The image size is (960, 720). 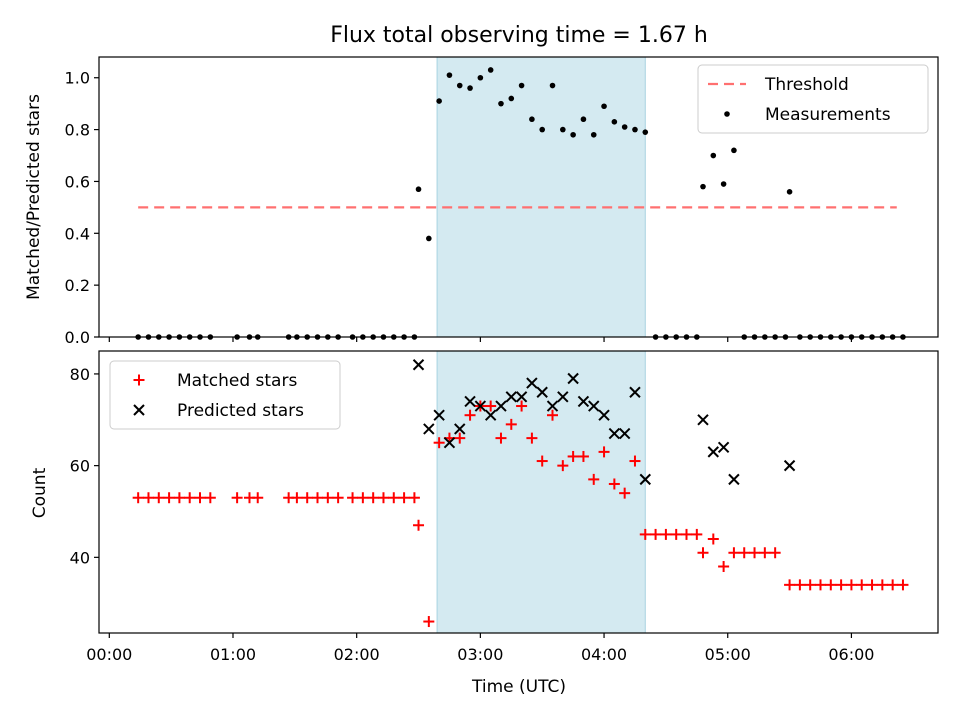 I want to click on count-xtick-label-2: 02:00, so click(x=357, y=654).